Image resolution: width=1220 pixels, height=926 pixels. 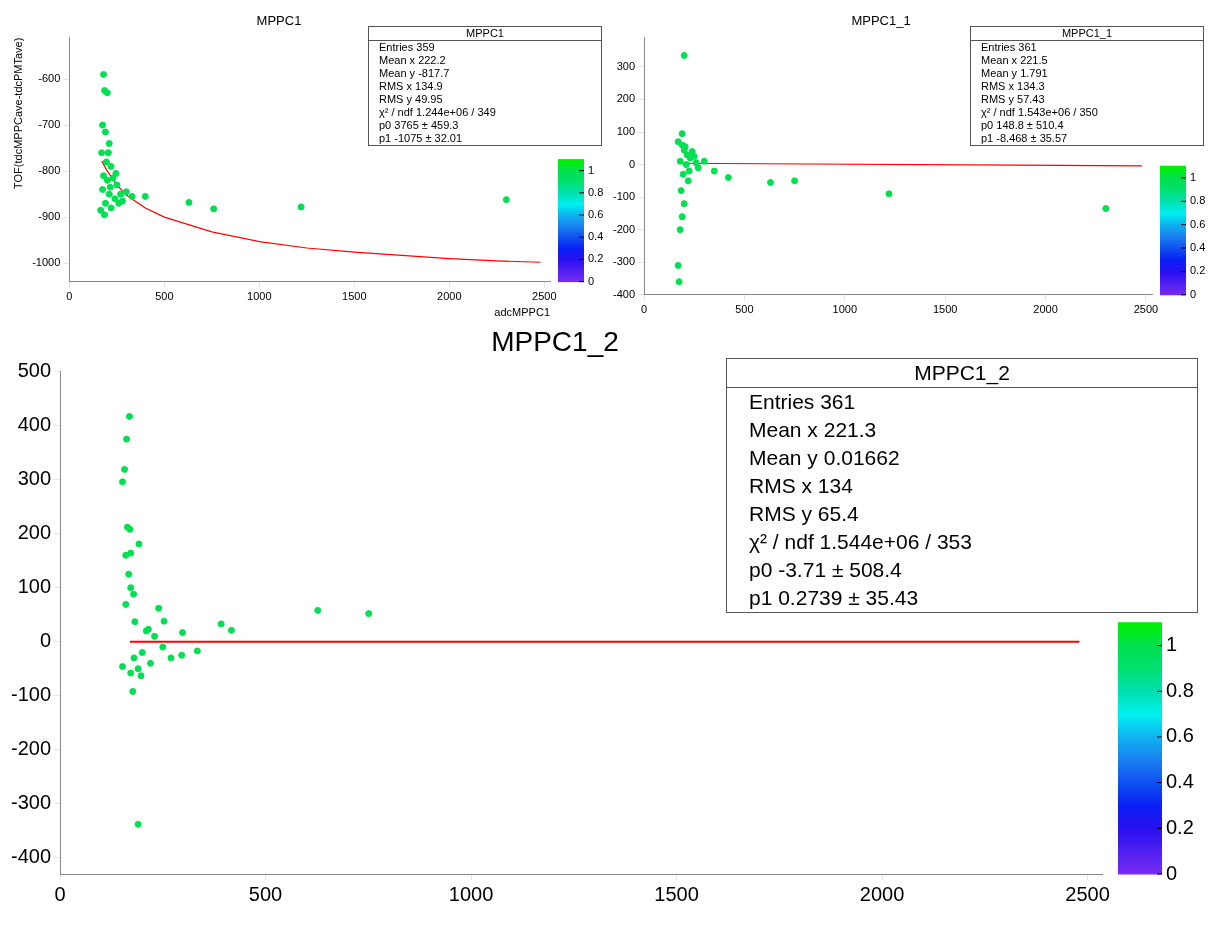 What do you see at coordinates (411, 99) in the screenshot?
I see `annotation: RMS y 49.95` at bounding box center [411, 99].